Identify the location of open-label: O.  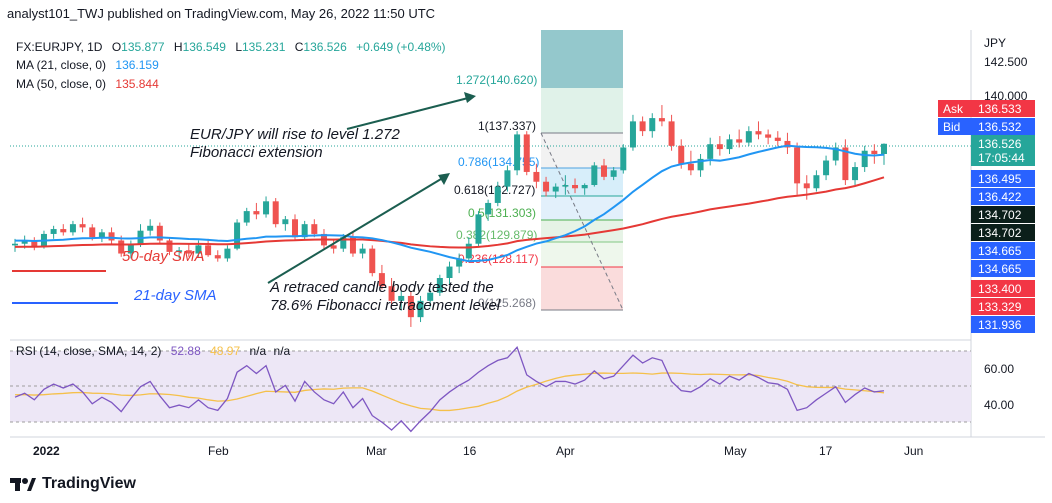
(116, 47).